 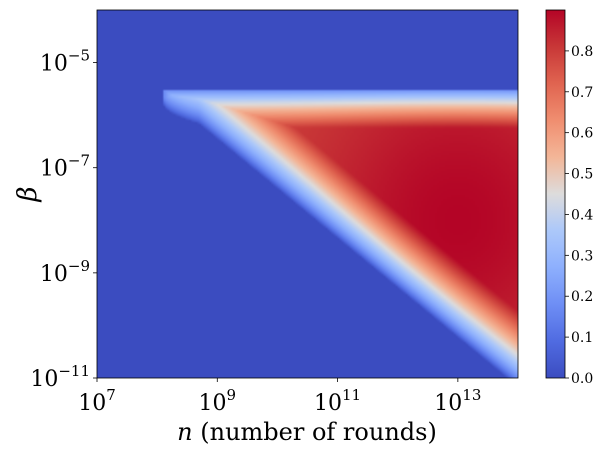 I want to click on y-tick-label-exponent: −9, so click(x=79, y=266).